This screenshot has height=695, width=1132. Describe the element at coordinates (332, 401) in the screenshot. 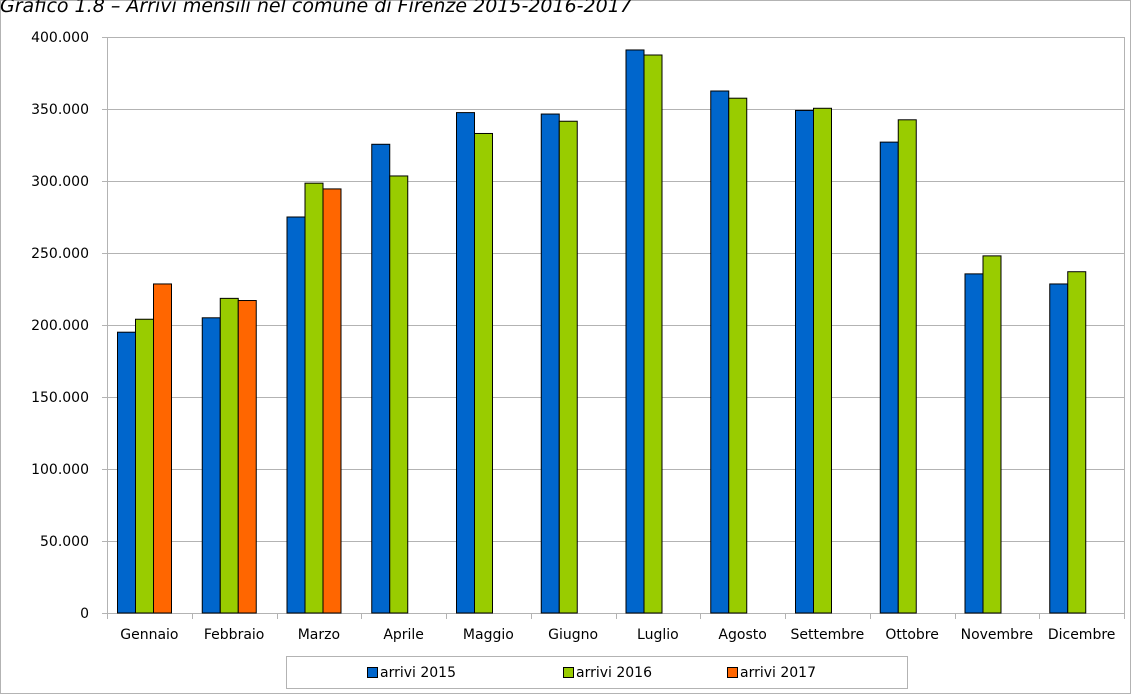

I see `bar-arrivi-2017-marzo` at that location.